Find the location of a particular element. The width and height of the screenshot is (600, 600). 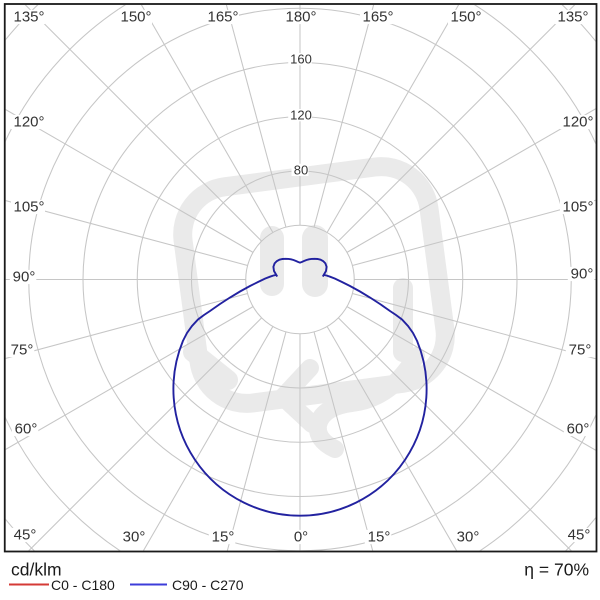

svg-text: η = 70% is located at coordinates (556, 570).